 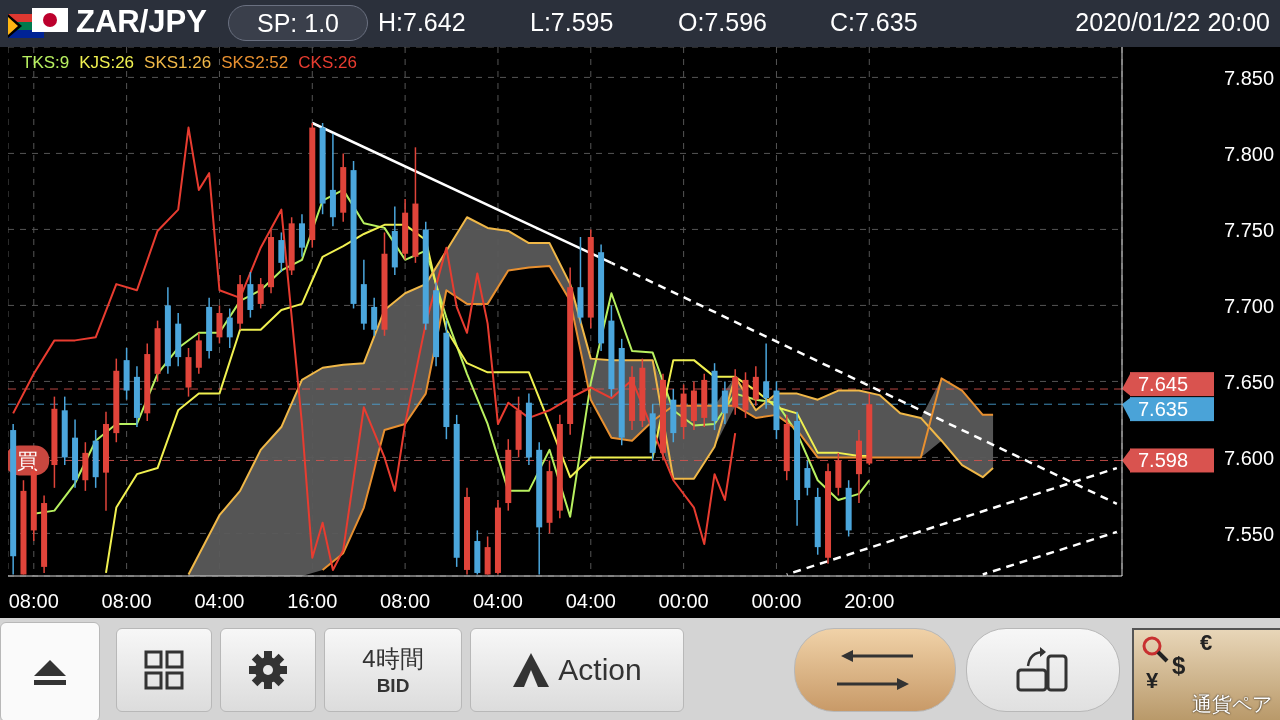 I want to click on y-tick-label: 7.800, so click(x=1249, y=153).